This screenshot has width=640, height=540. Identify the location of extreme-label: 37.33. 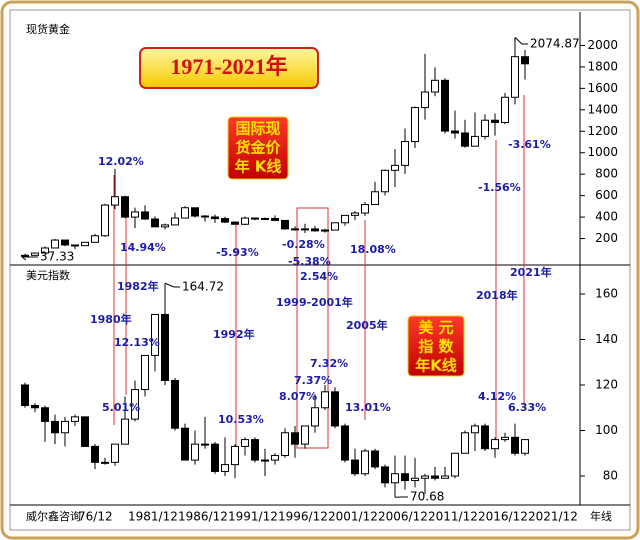
(57, 257).